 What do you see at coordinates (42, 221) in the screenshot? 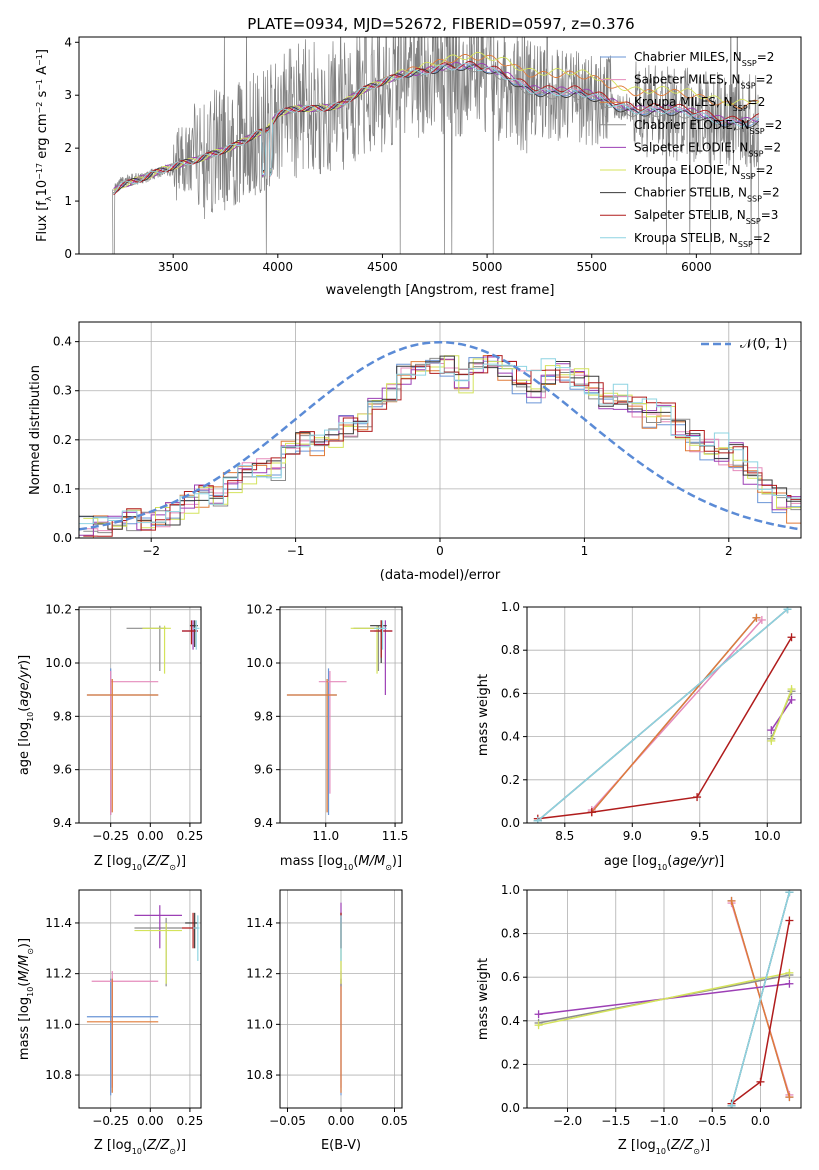
I see `label-part: Flux [f` at bounding box center [42, 221].